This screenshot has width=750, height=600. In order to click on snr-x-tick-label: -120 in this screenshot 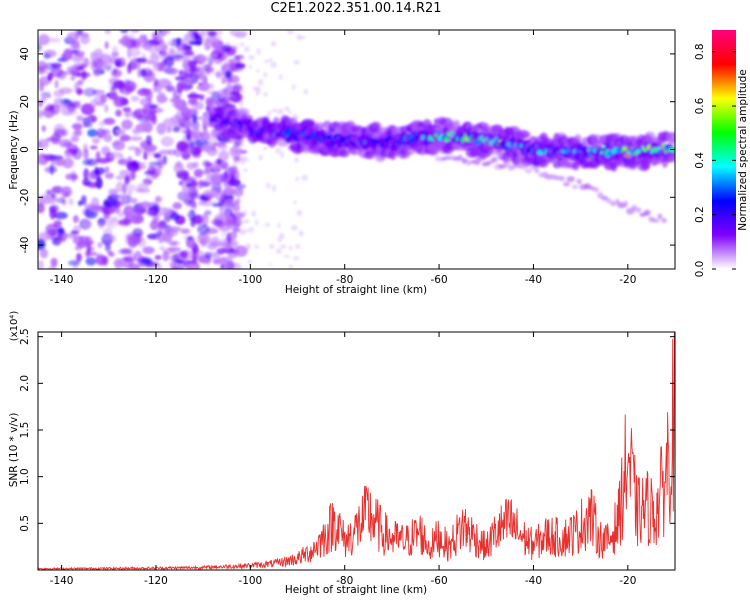, I will do `click(156, 581)`.